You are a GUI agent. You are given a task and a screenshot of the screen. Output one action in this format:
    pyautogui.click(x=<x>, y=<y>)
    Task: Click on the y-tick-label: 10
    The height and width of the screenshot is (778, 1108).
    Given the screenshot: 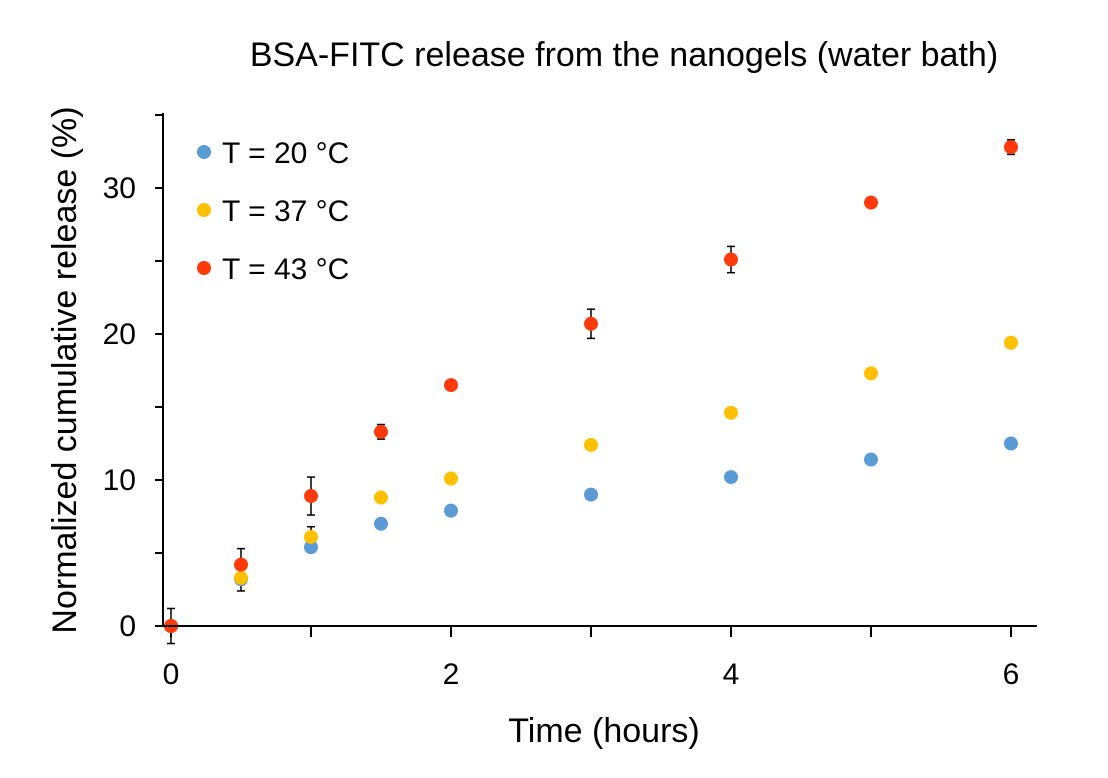 What is the action you would take?
    pyautogui.click(x=119, y=480)
    